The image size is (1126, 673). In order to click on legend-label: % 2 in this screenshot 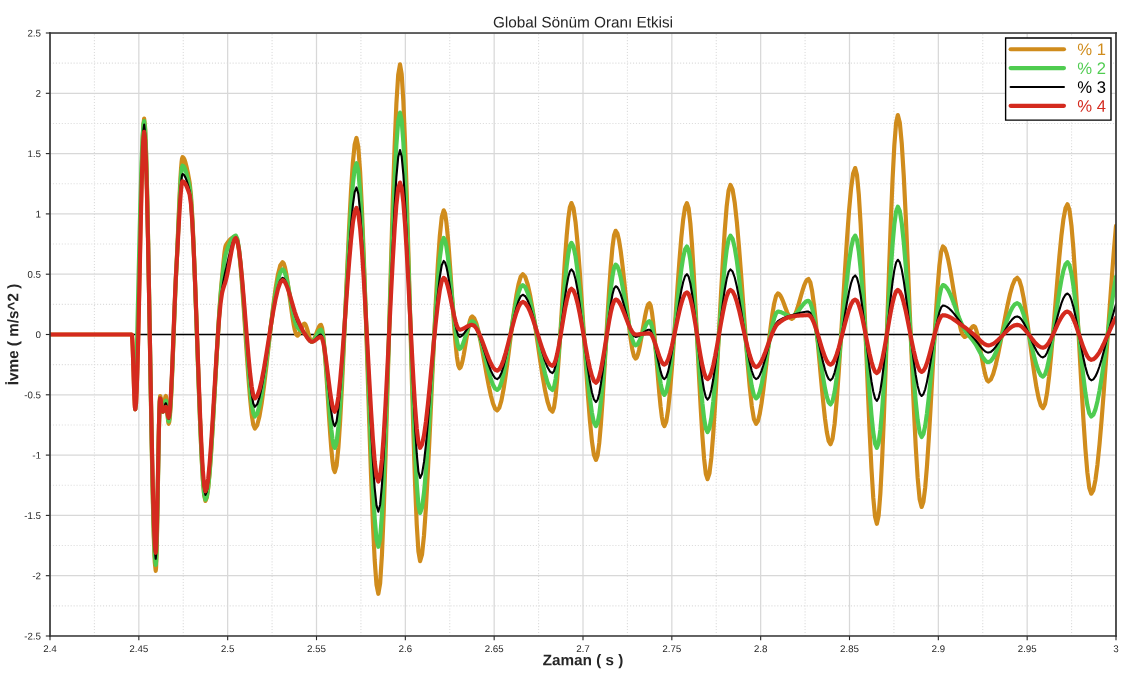, I will do `click(1091, 68)`.